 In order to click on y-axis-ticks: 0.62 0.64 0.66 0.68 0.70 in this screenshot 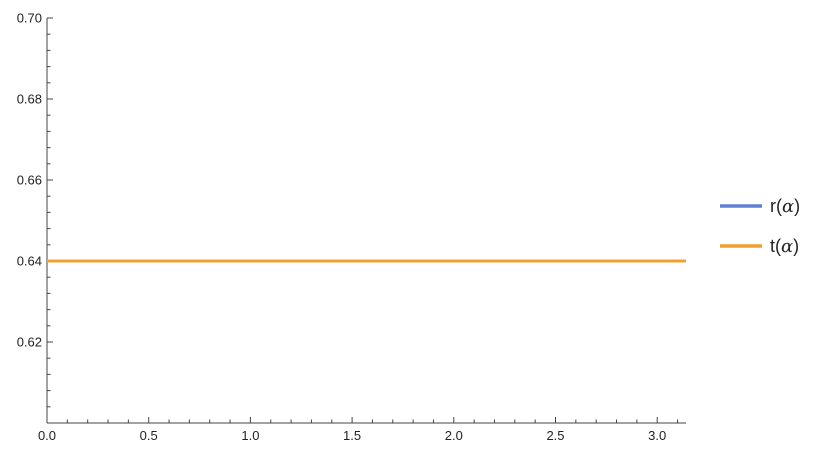, I will do `click(35, 217)`.